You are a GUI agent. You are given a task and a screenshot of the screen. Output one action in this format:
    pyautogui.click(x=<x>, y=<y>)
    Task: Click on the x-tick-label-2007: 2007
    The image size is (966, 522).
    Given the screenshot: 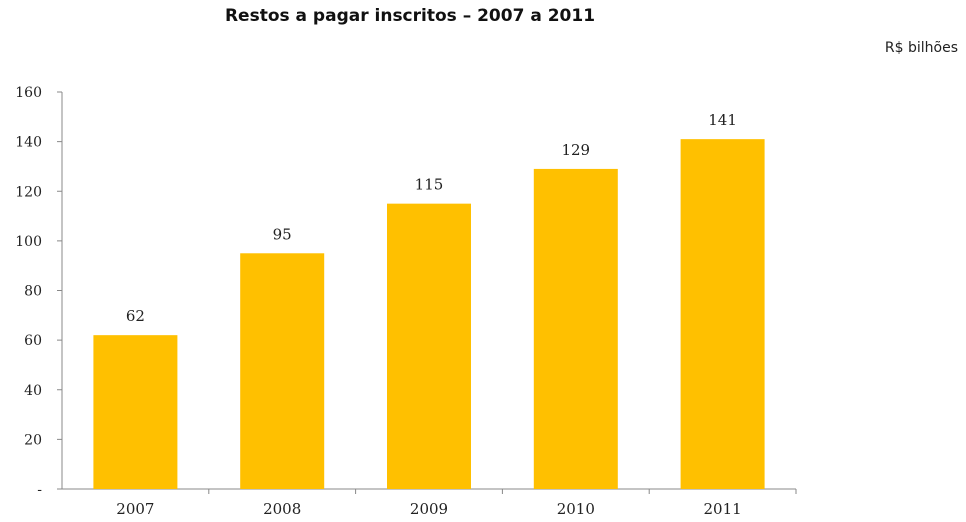 What is the action you would take?
    pyautogui.click(x=135, y=509)
    